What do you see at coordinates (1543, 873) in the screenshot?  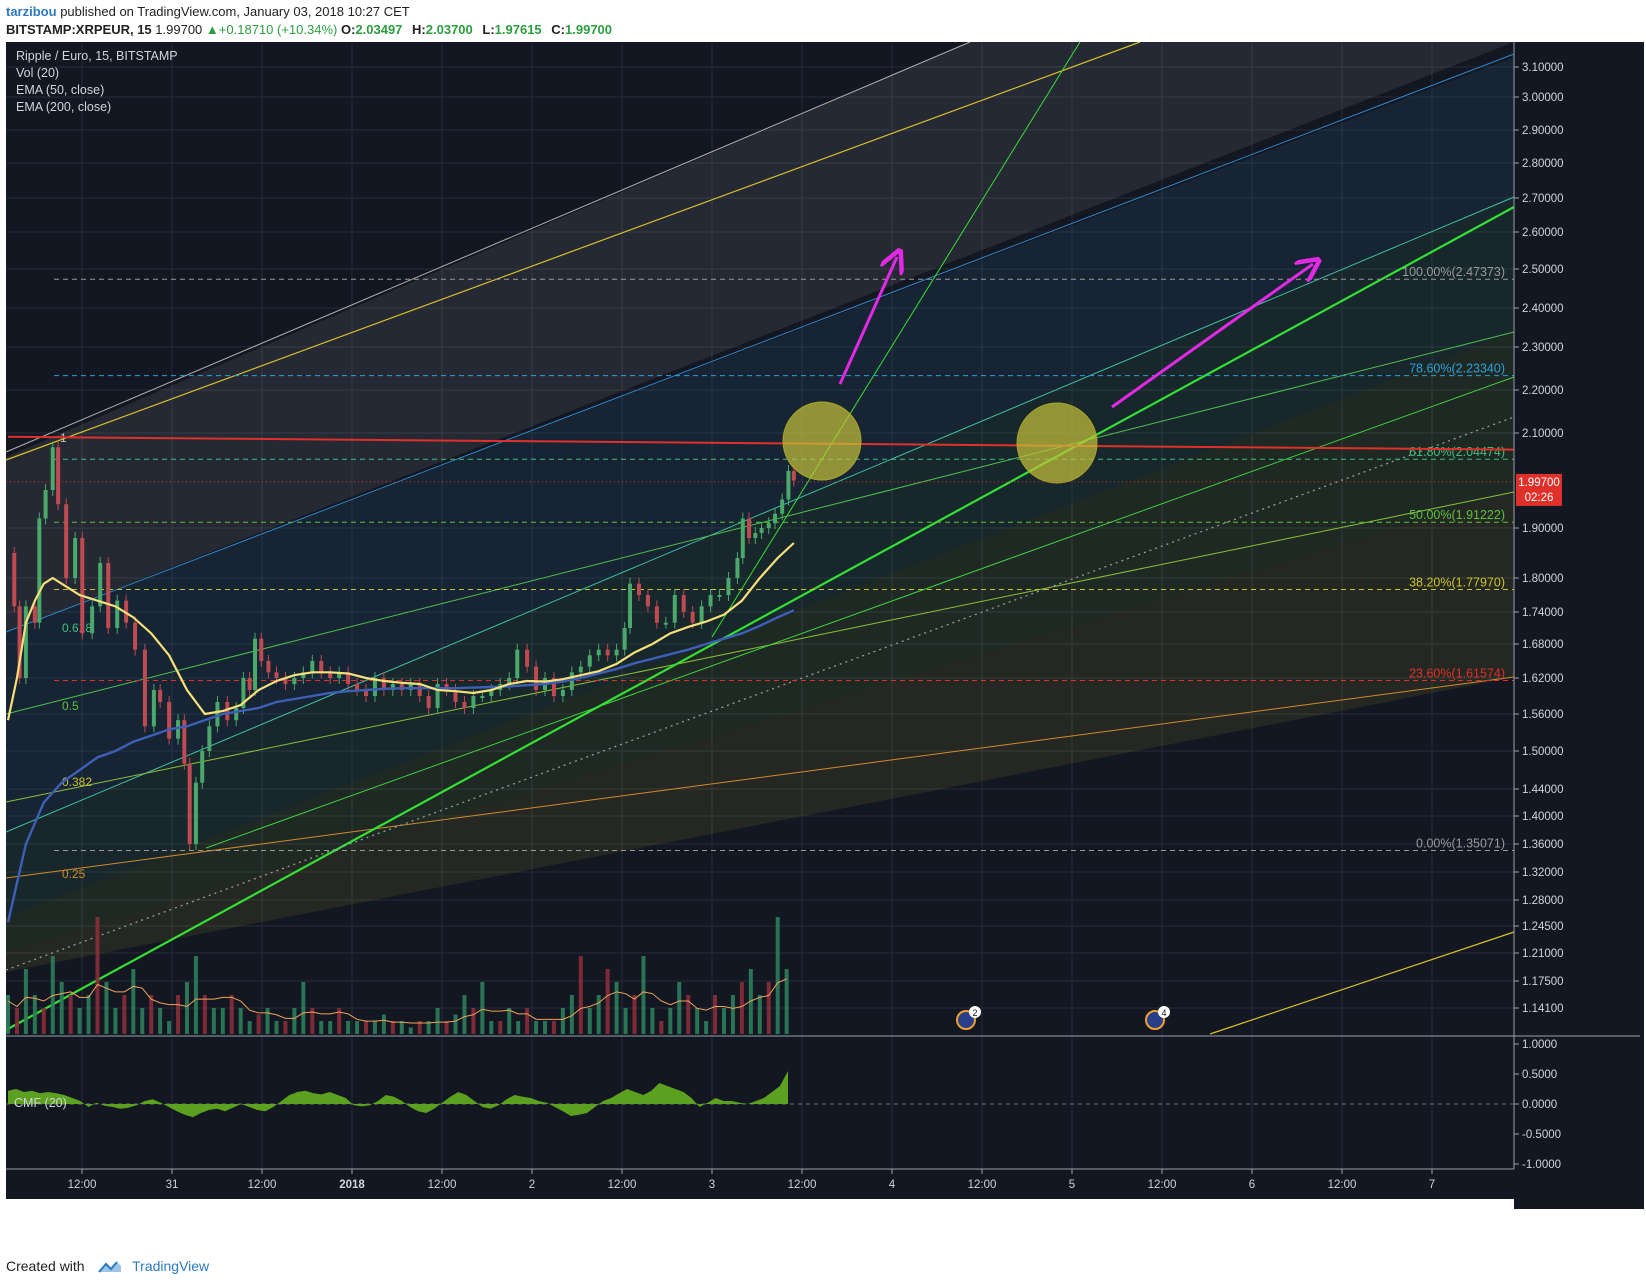 I see `price-axis-label: 1.32000` at bounding box center [1543, 873].